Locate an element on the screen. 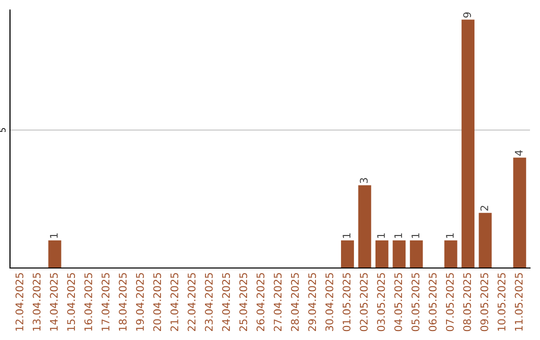 This screenshot has height=340, width=540. x-tick-label: 12.04.2025 is located at coordinates (19, 302).